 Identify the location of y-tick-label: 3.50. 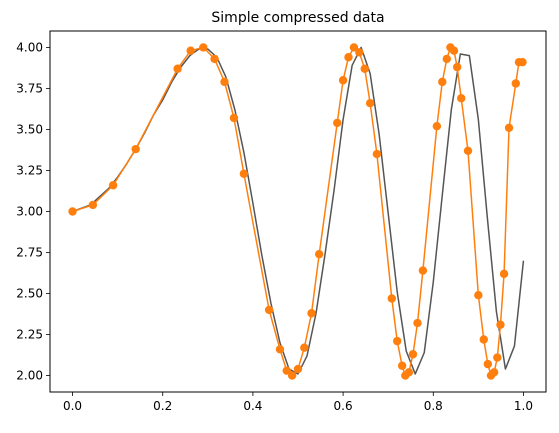
(29, 129).